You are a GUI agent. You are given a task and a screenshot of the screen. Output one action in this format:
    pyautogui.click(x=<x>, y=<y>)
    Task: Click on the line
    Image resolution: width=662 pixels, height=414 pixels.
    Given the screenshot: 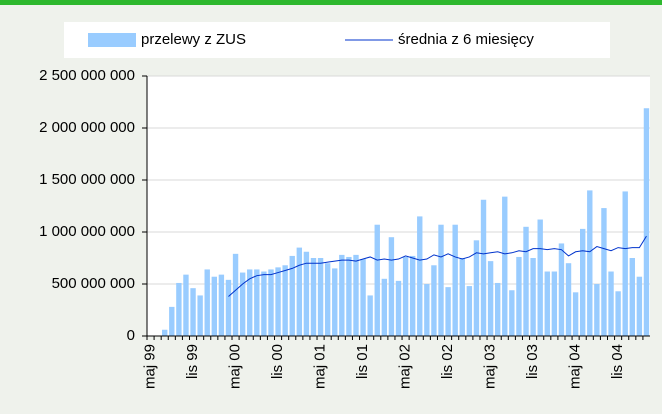 What is the action you would take?
    pyautogui.click(x=437, y=266)
    